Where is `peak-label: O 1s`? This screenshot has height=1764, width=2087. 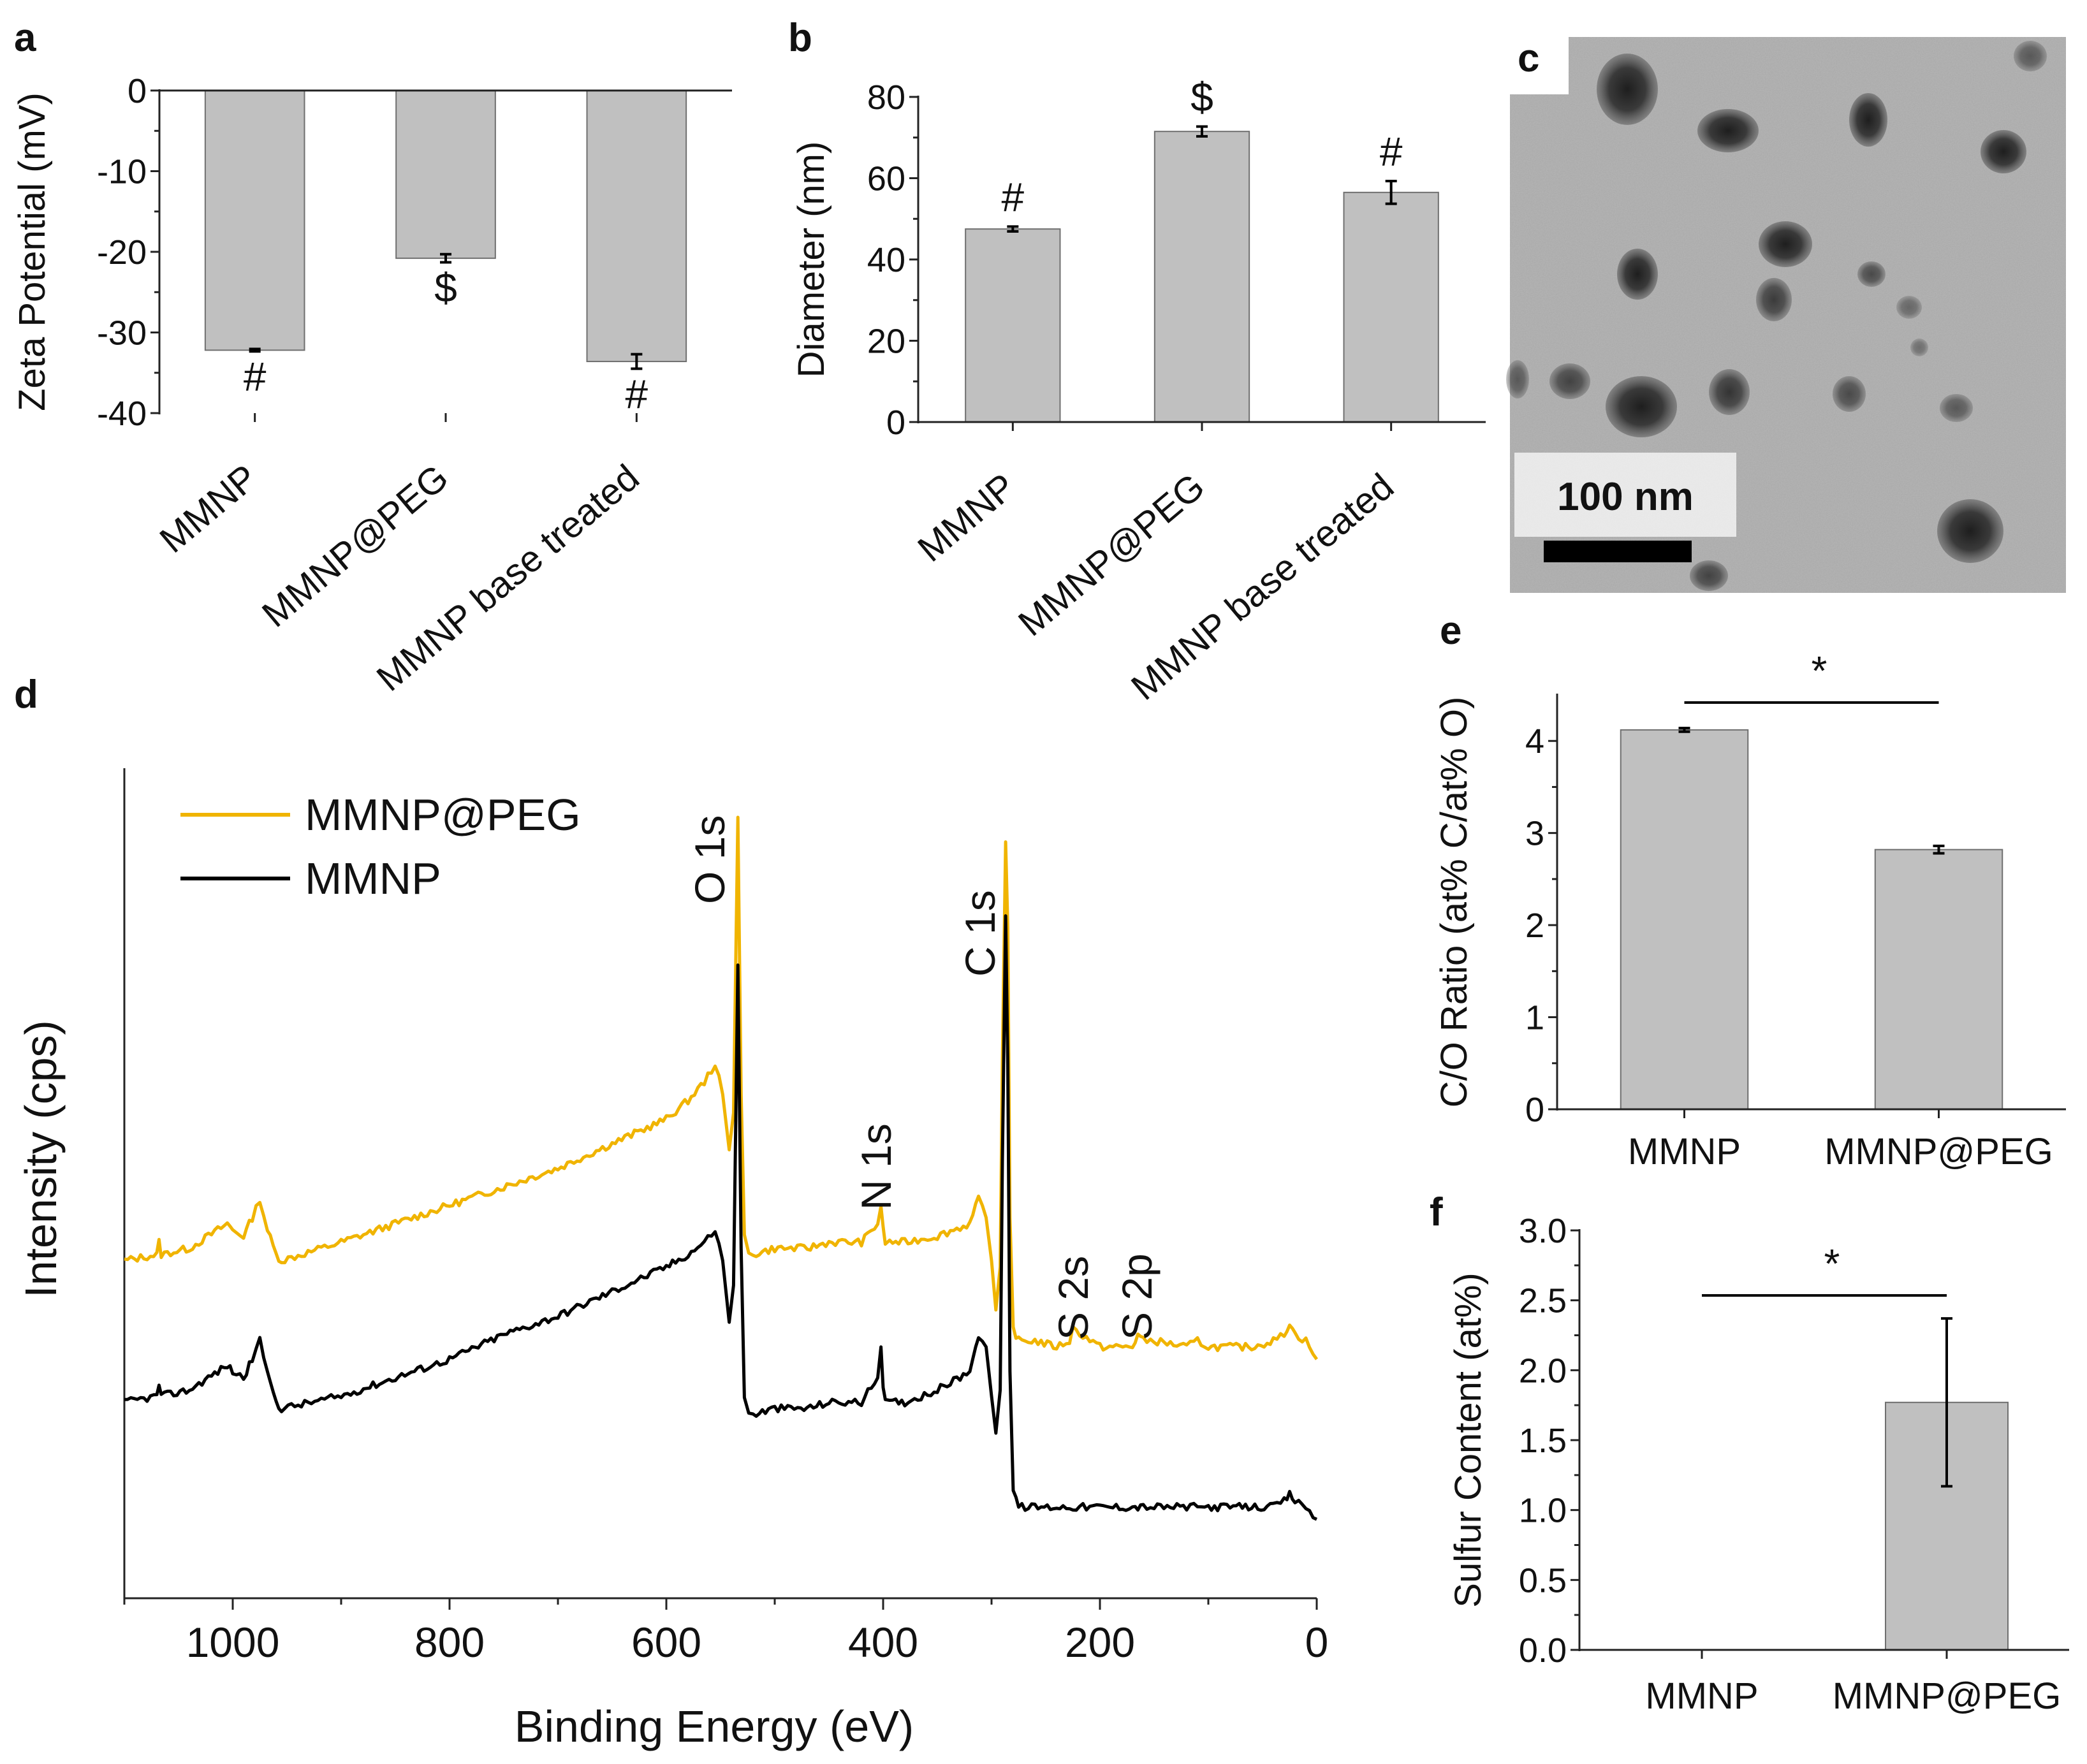
peak-label: O 1s is located at coordinates (709, 859).